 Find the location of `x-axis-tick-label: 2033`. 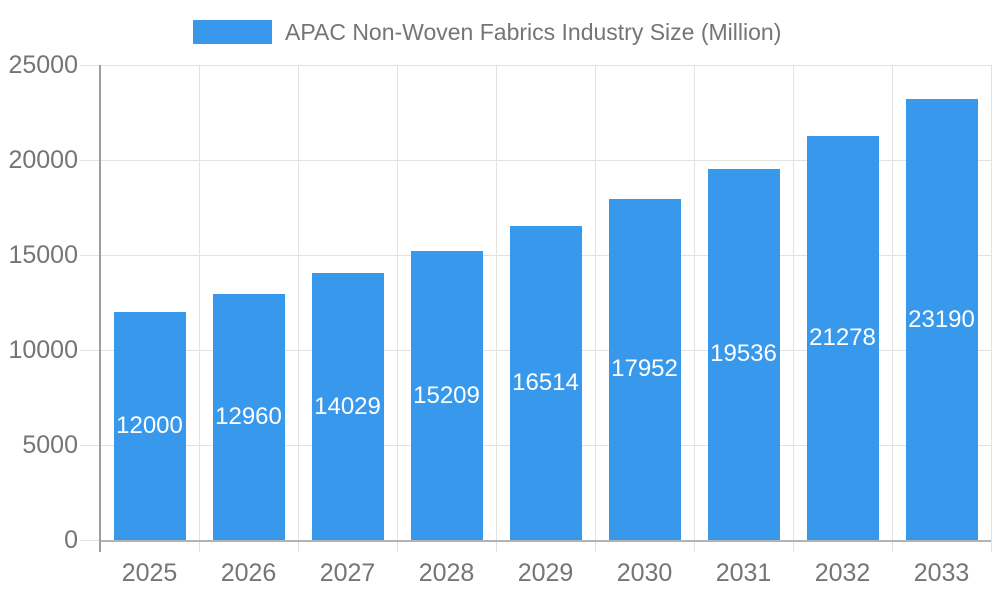

x-axis-tick-label: 2033 is located at coordinates (941, 573).